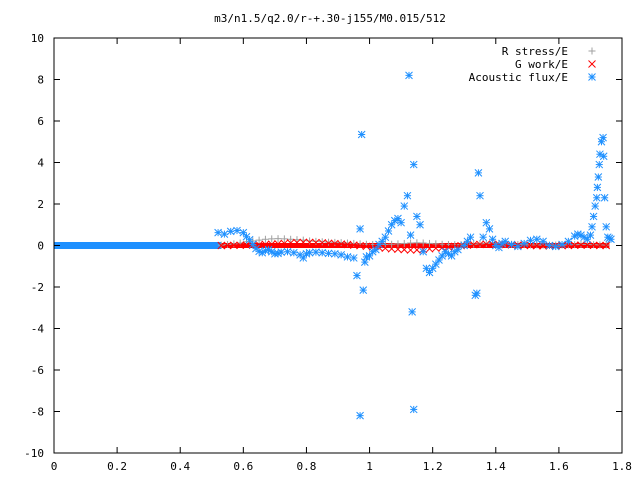 The width and height of the screenshot is (640, 480). Describe the element at coordinates (559, 466) in the screenshot. I see `x-tick-label: 1.6` at that location.